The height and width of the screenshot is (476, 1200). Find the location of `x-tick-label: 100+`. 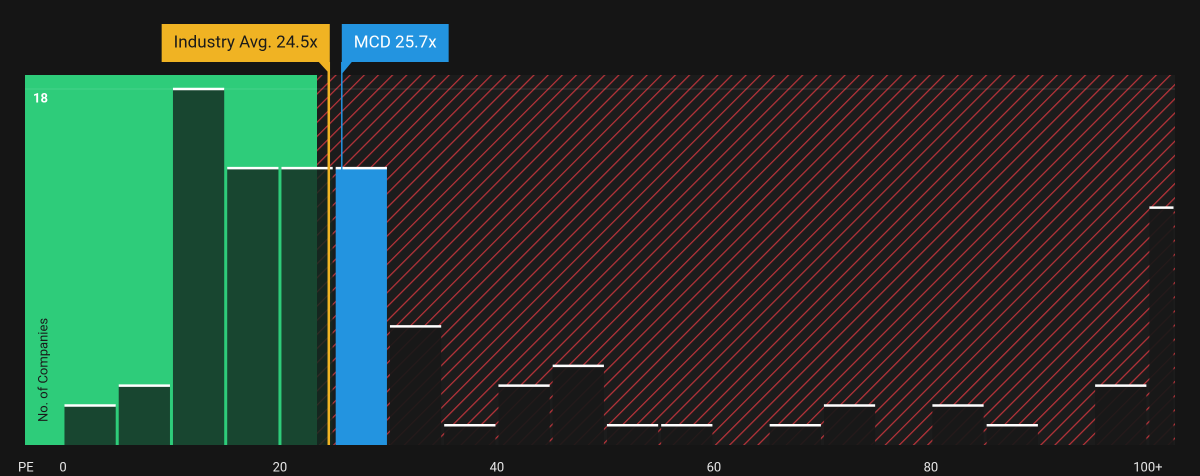

x-tick-label: 100+ is located at coordinates (1147, 467).